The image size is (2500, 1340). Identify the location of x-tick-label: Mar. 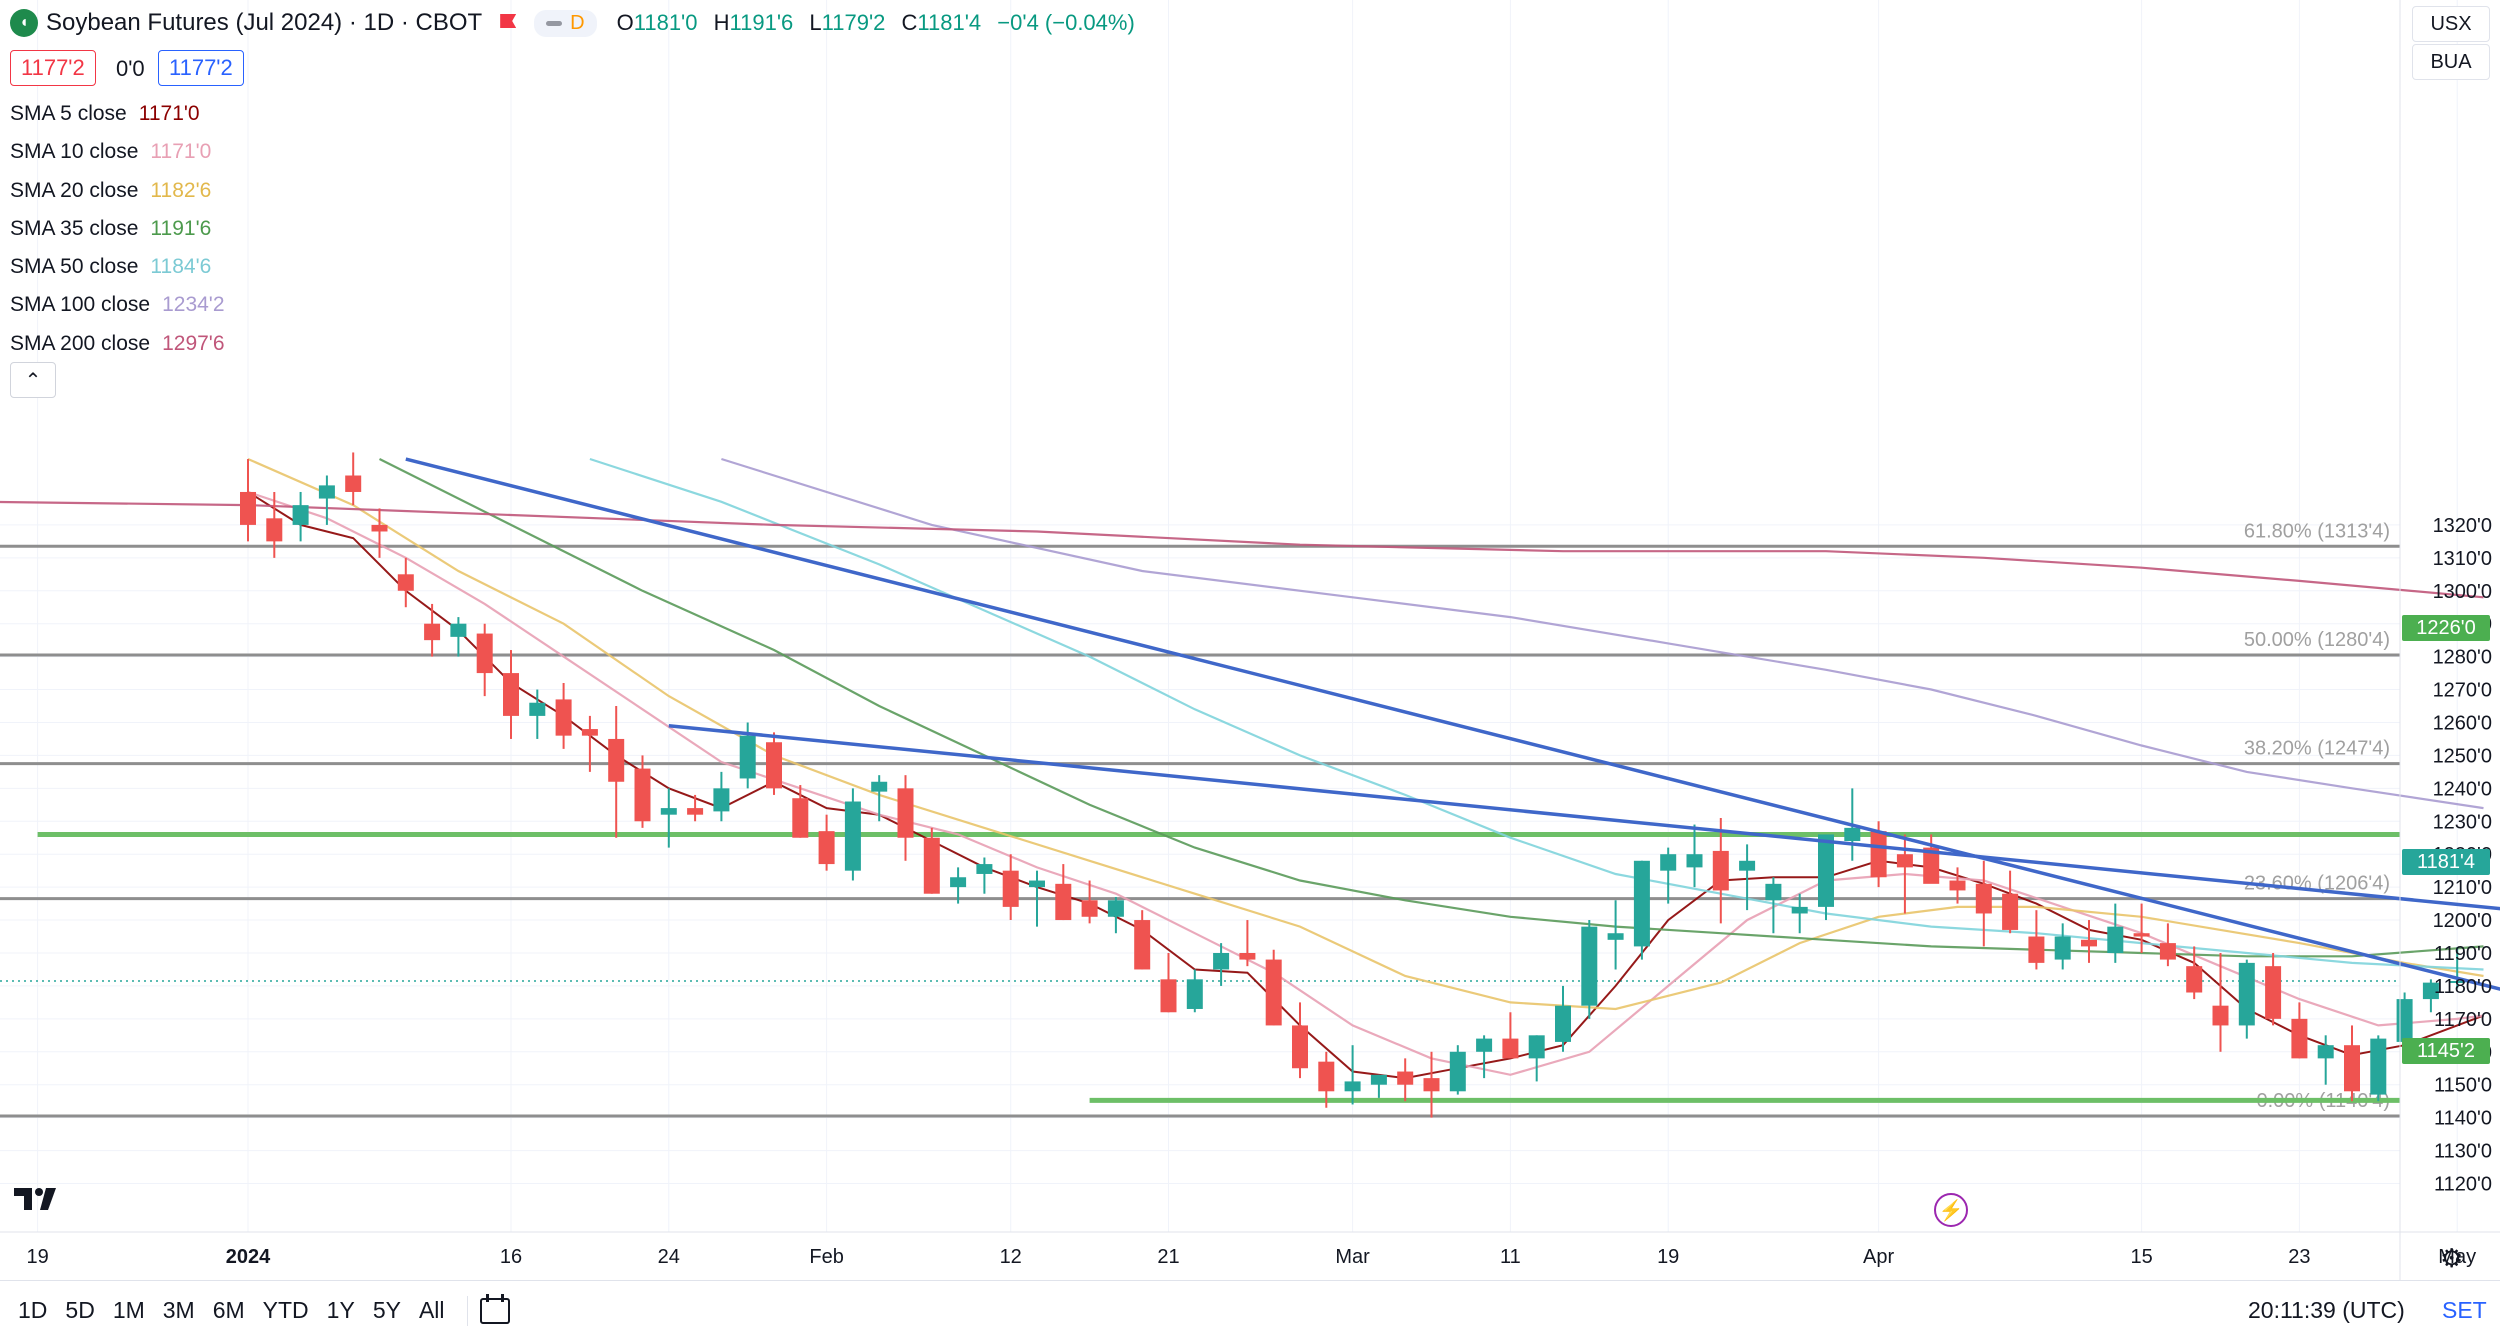
(1352, 1257).